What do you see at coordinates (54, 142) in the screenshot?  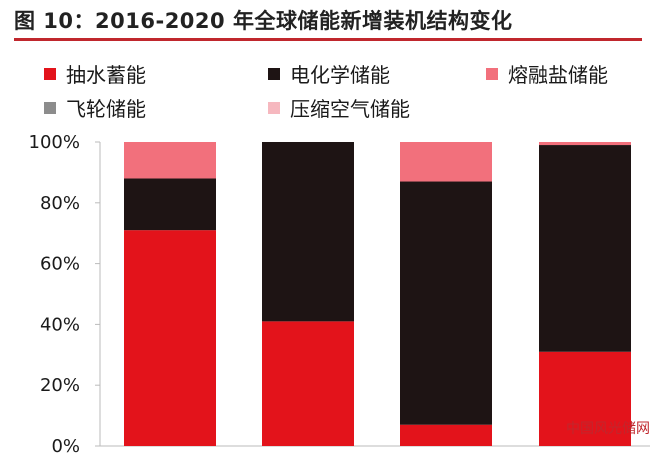 I see `y-tick-label: 100%` at bounding box center [54, 142].